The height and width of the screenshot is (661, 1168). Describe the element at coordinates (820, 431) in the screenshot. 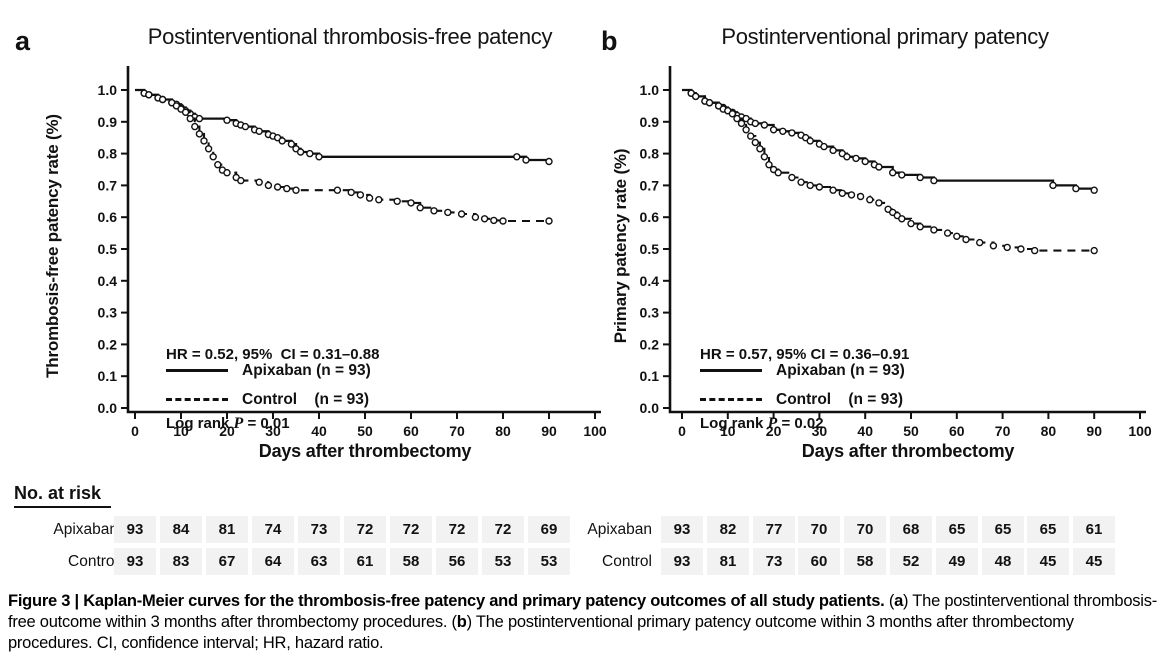

I see `x-tick-label: 30` at that location.